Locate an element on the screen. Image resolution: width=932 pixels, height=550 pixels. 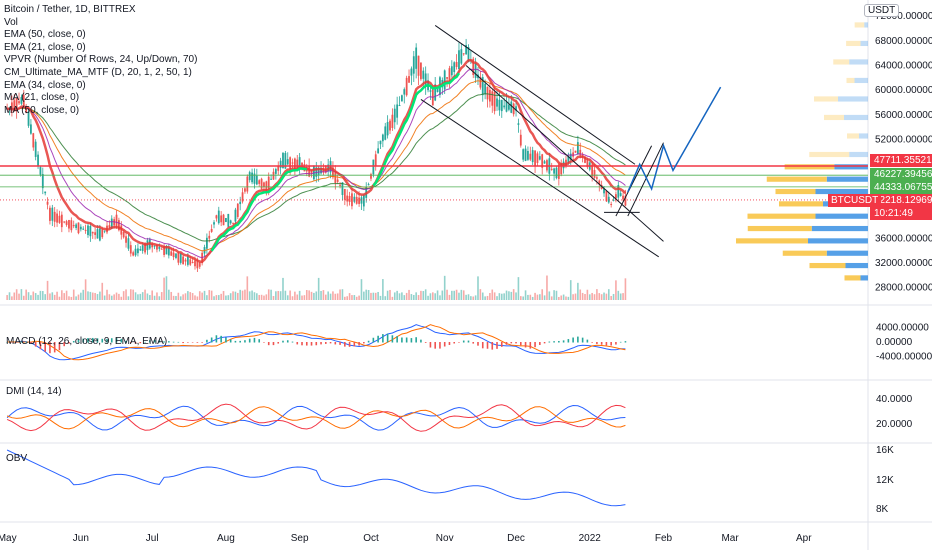
macd-label: MACD (12, 26, close, 9, EMA, EMA) is located at coordinates (87, 341).